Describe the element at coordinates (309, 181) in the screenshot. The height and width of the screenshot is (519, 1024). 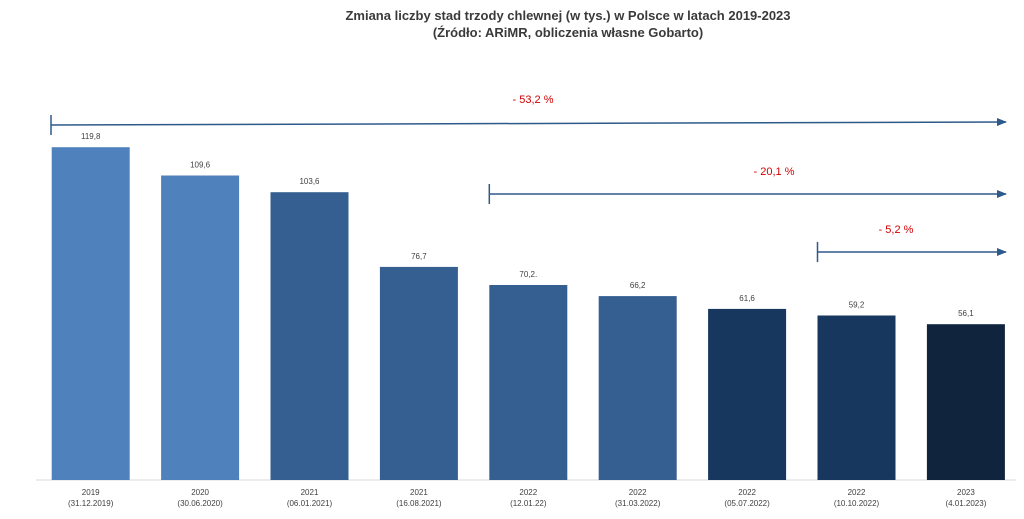
I see `value-label-2: 103,6` at that location.